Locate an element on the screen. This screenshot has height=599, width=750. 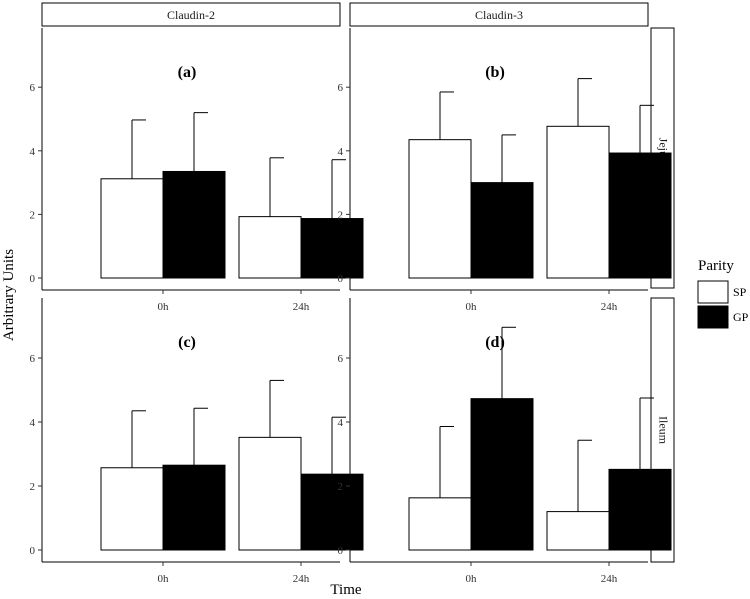
panel-c-y-tick-label-6: 6 is located at coordinates (33, 359).